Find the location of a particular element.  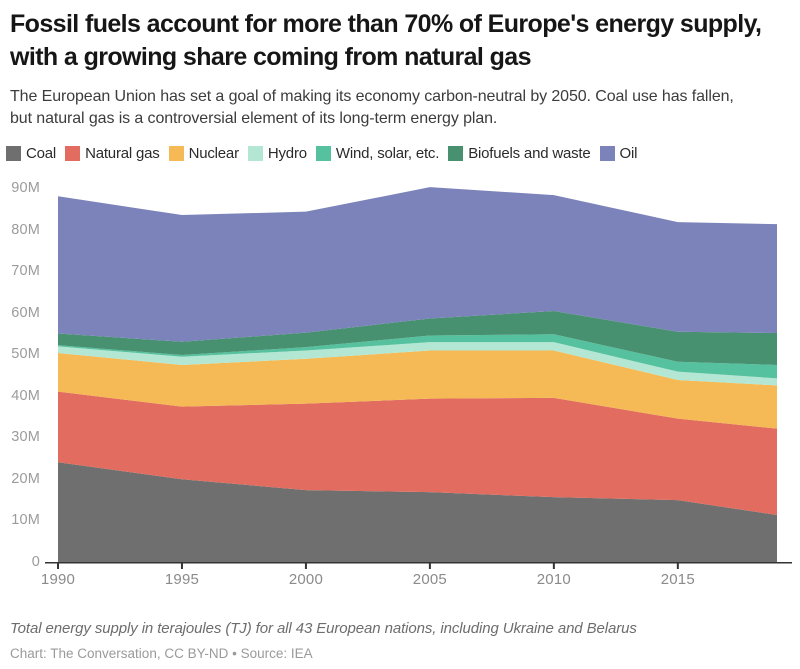

legend-swatch-wind-solar-etc is located at coordinates (323, 153).